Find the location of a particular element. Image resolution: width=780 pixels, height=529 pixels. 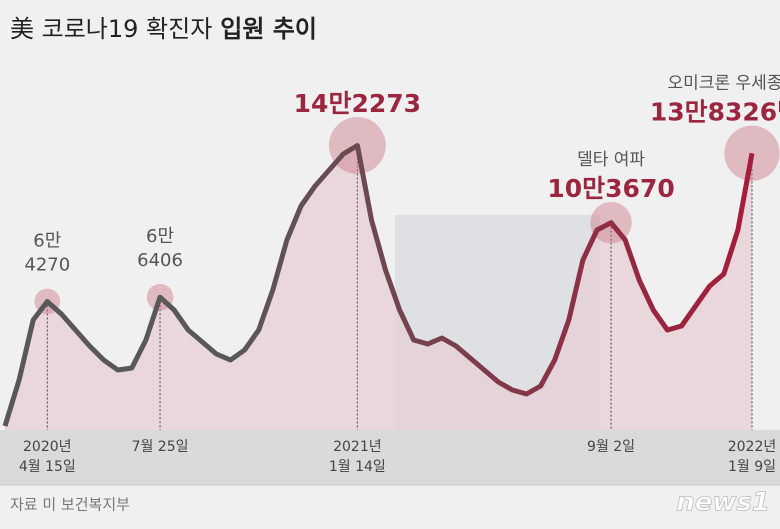

chart-title: 美 코로나19 확진자 입원 추이 is located at coordinates (163, 29).